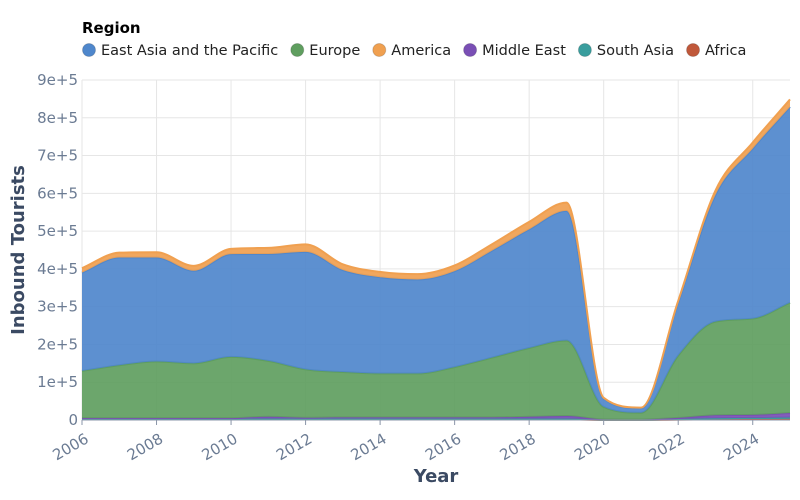 This screenshot has width=800, height=500. What do you see at coordinates (57, 382) in the screenshot?
I see `y-tick-label: 1e+5` at bounding box center [57, 382].